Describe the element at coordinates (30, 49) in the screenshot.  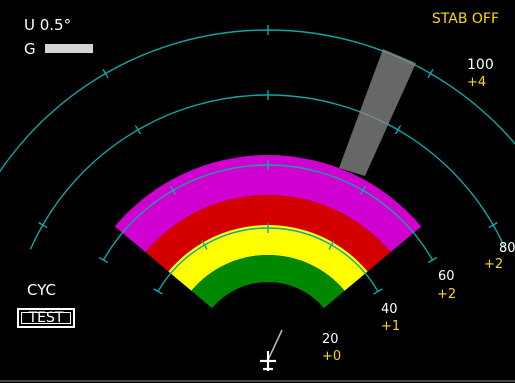
I see `gain-label: G` at that location.